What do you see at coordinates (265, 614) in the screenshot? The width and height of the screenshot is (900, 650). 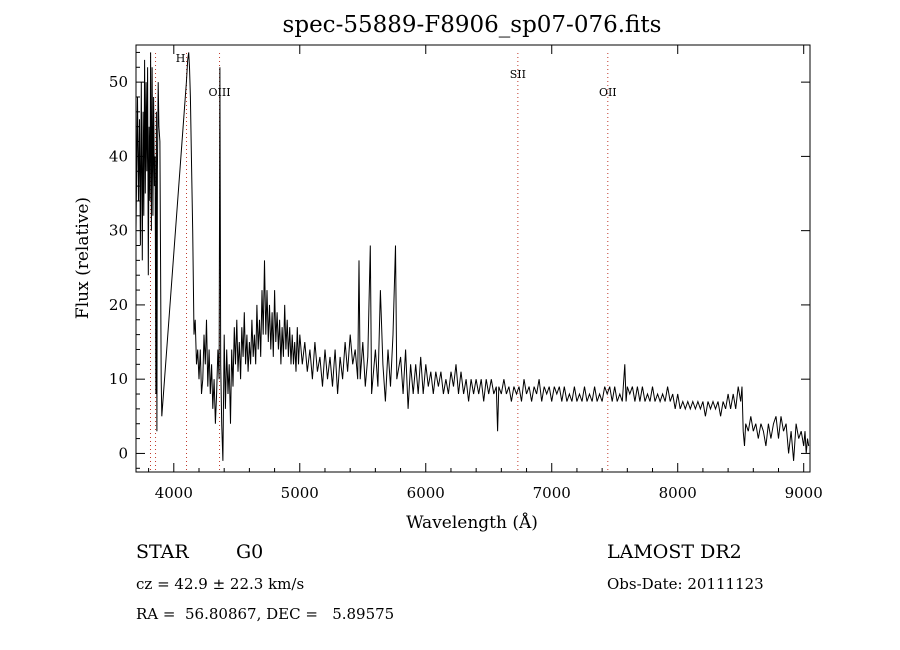 I see `coordinates: RA = 56.80867, DEC = 5.89575` at bounding box center [265, 614].